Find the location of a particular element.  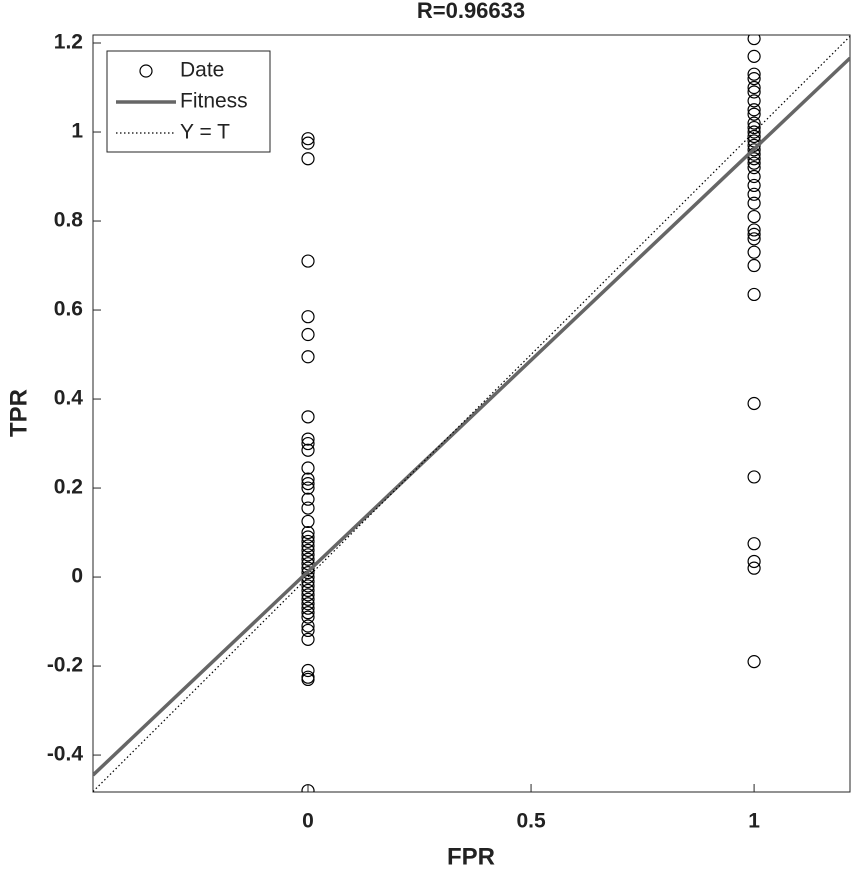

chart-title: R=0.96633 is located at coordinates (471, 11).